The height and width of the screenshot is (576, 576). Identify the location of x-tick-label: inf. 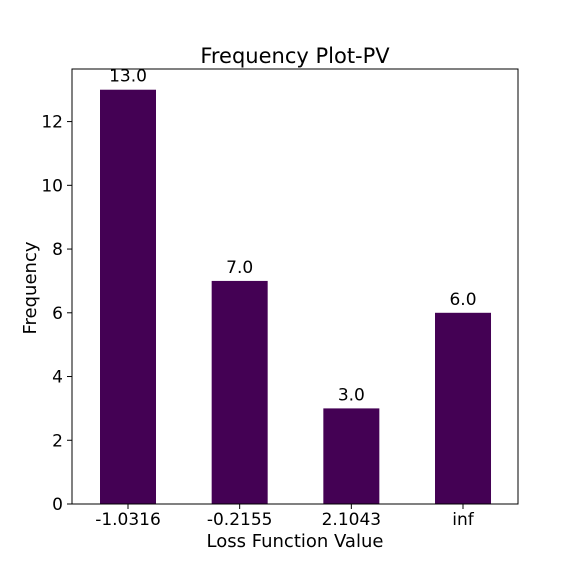
(463, 520).